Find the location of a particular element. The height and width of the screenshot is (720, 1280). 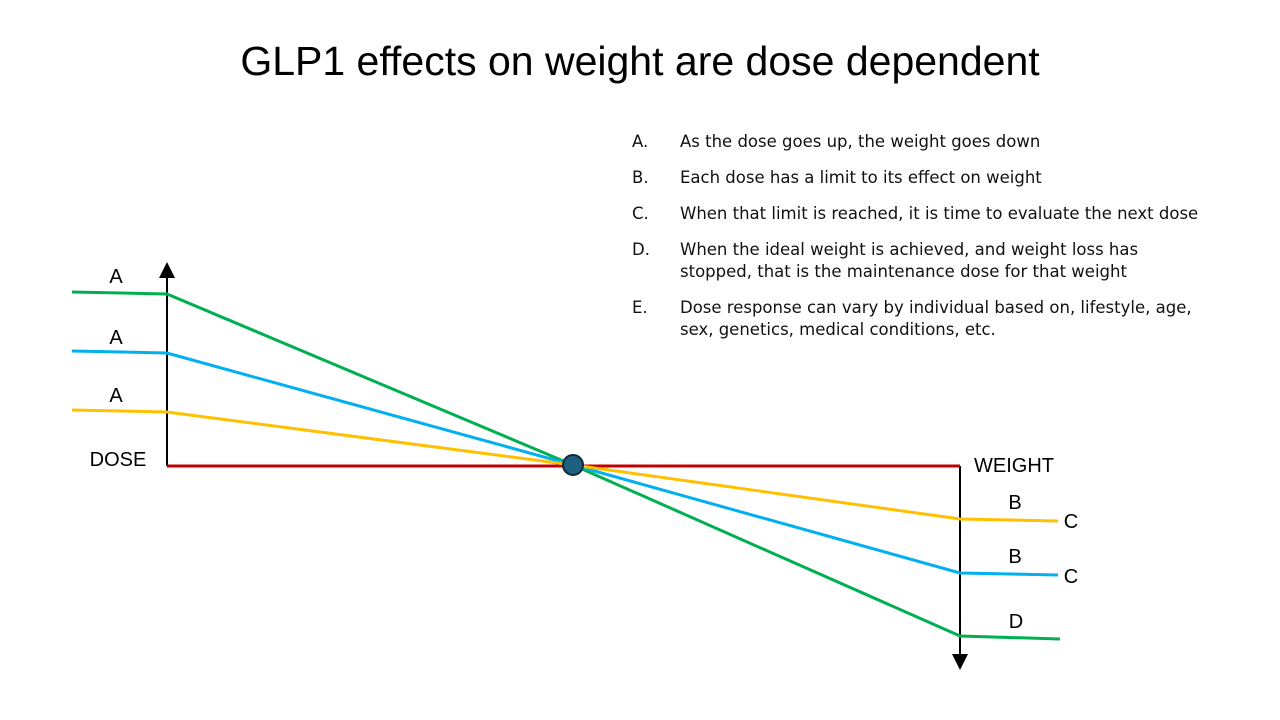

label-a-low: A is located at coordinates (116, 396).